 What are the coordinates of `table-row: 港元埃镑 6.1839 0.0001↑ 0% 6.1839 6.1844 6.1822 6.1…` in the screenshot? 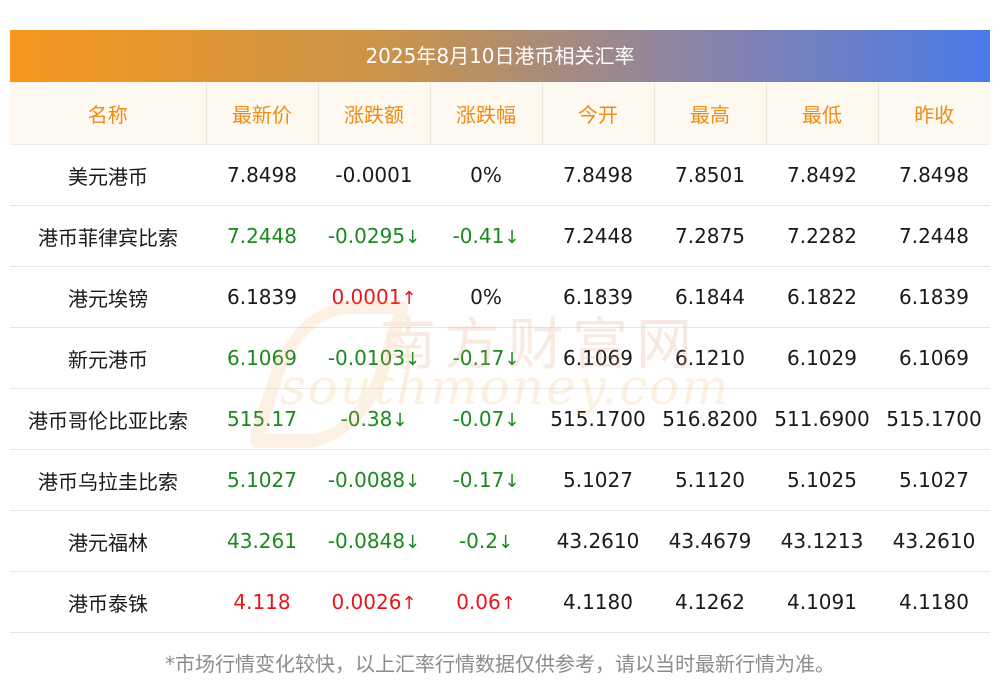 It's located at (500, 297).